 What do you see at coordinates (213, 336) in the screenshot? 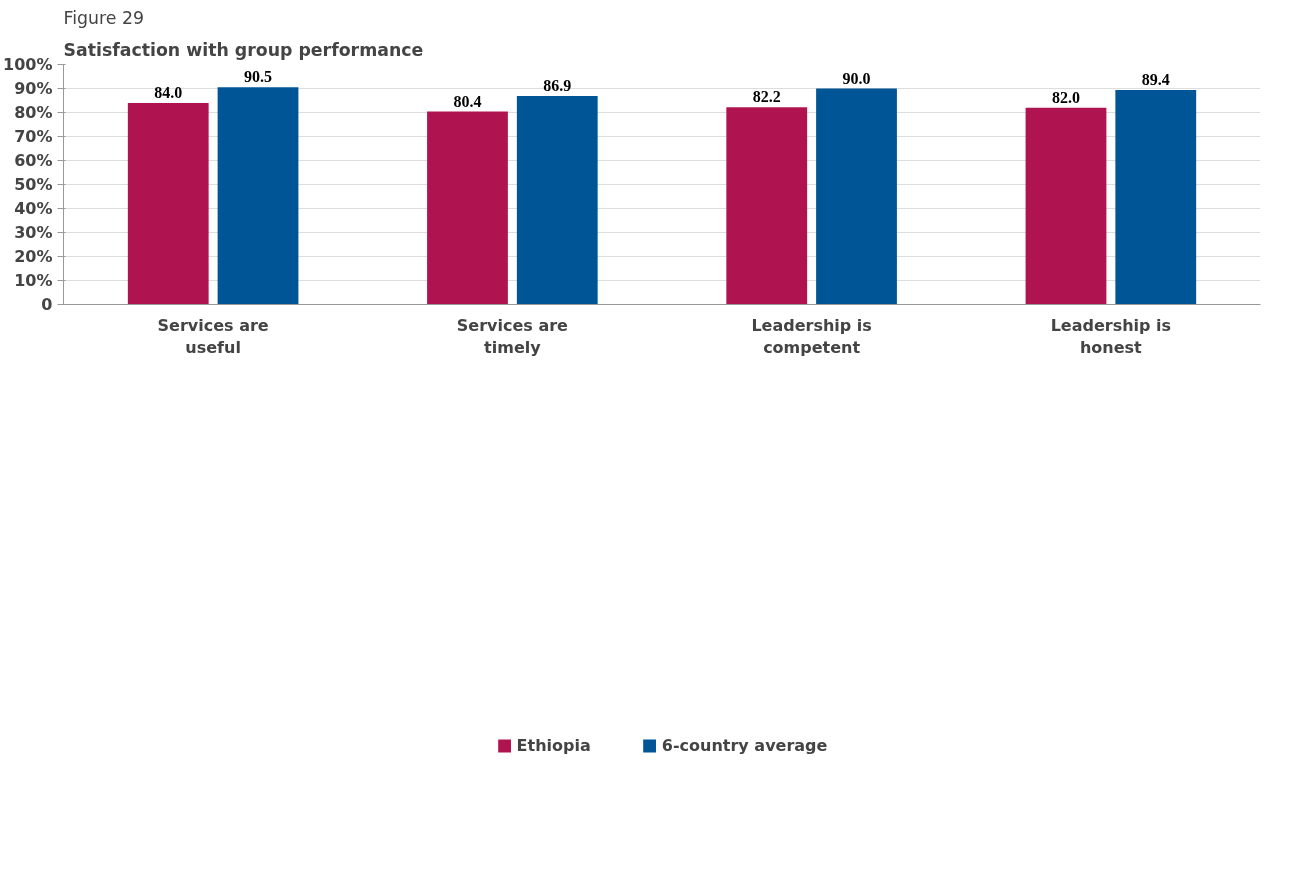
I see `x-tick-label: Services are useful` at bounding box center [213, 336].